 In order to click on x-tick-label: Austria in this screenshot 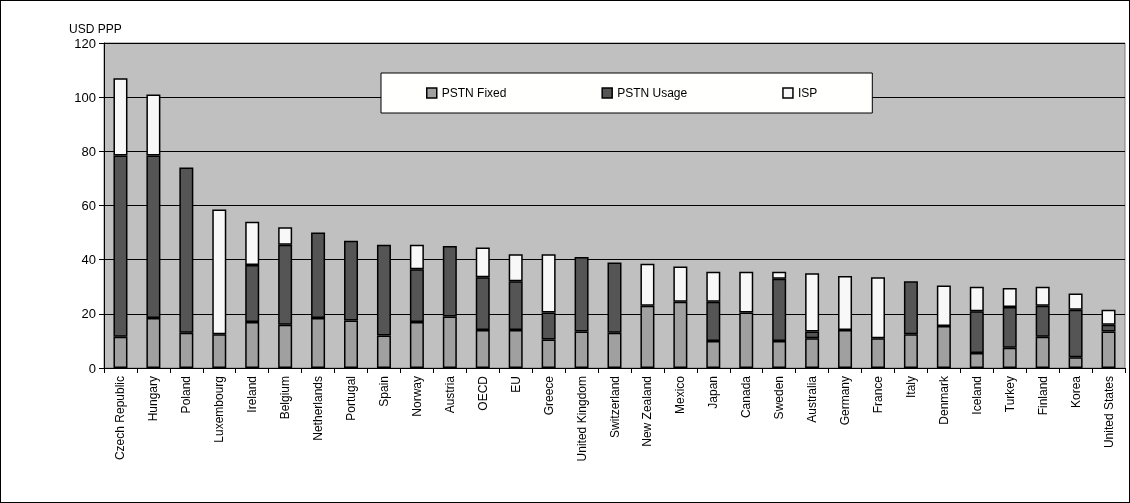, I will do `click(449, 394)`.